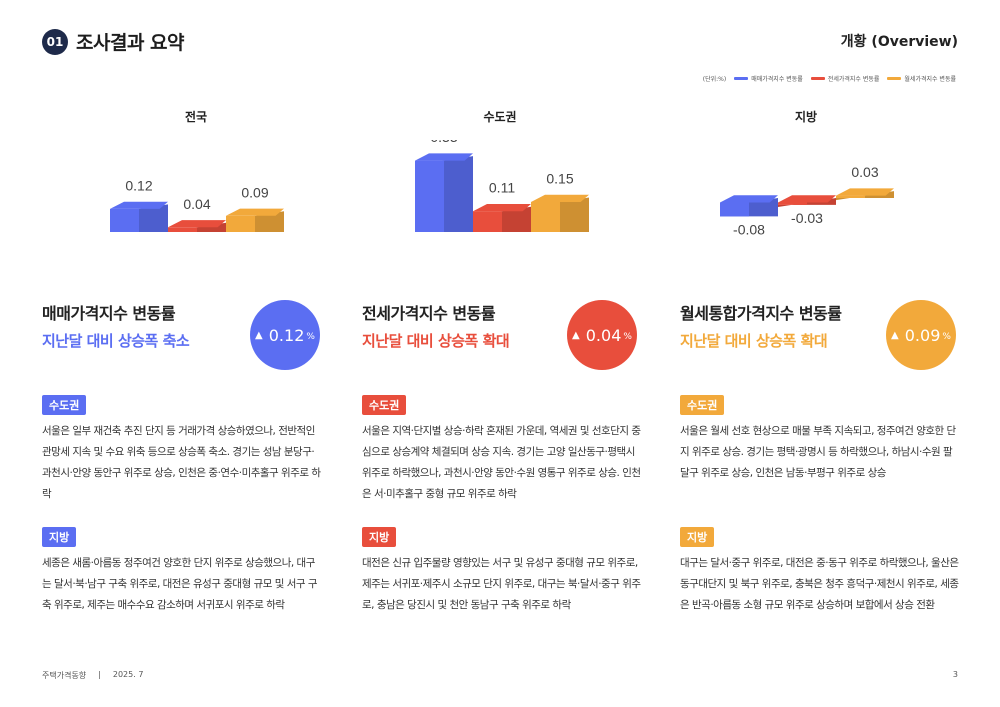 The width and height of the screenshot is (1000, 707). Describe the element at coordinates (196, 204) in the screenshot. I see `bar-value-label: 0.04` at that location.